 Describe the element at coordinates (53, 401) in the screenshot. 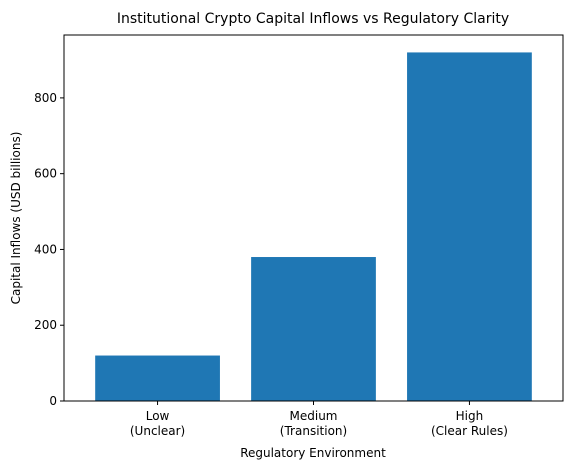

I see `y-tick-label: 0` at that location.